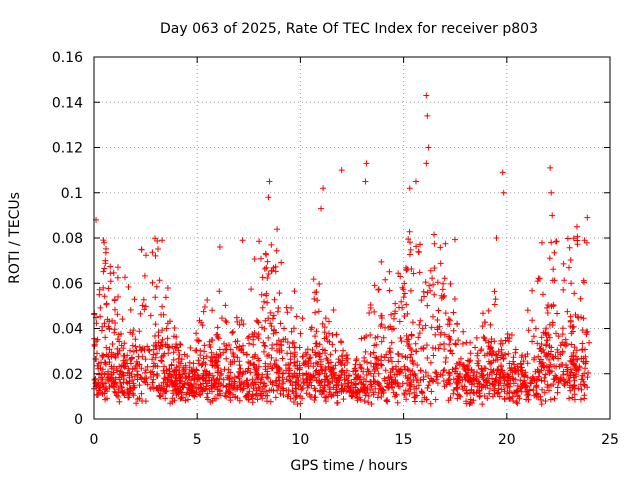  What do you see at coordinates (67, 284) in the screenshot?
I see `y-tick-label: 0.06` at bounding box center [67, 284].